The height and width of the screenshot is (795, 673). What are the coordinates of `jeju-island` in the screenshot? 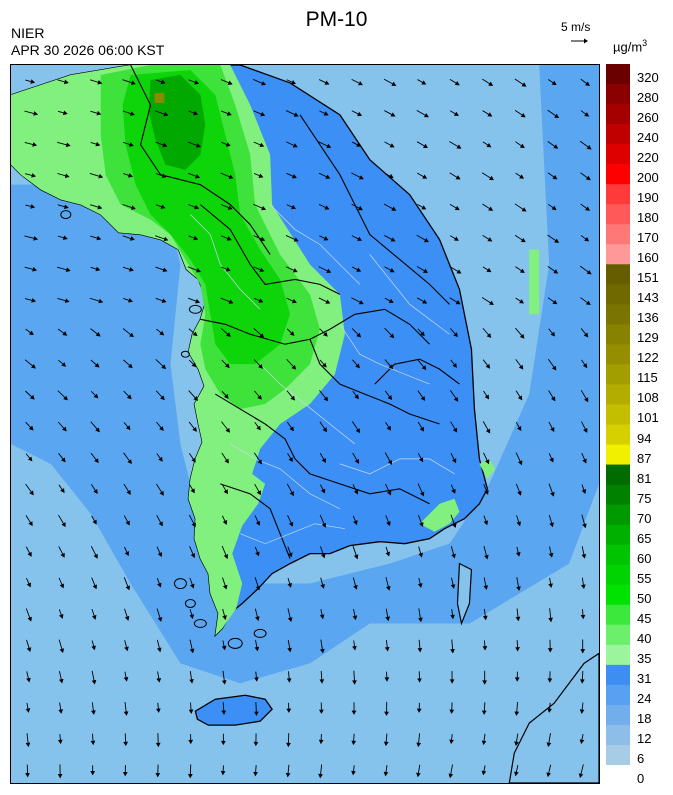 It's located at (233, 710).